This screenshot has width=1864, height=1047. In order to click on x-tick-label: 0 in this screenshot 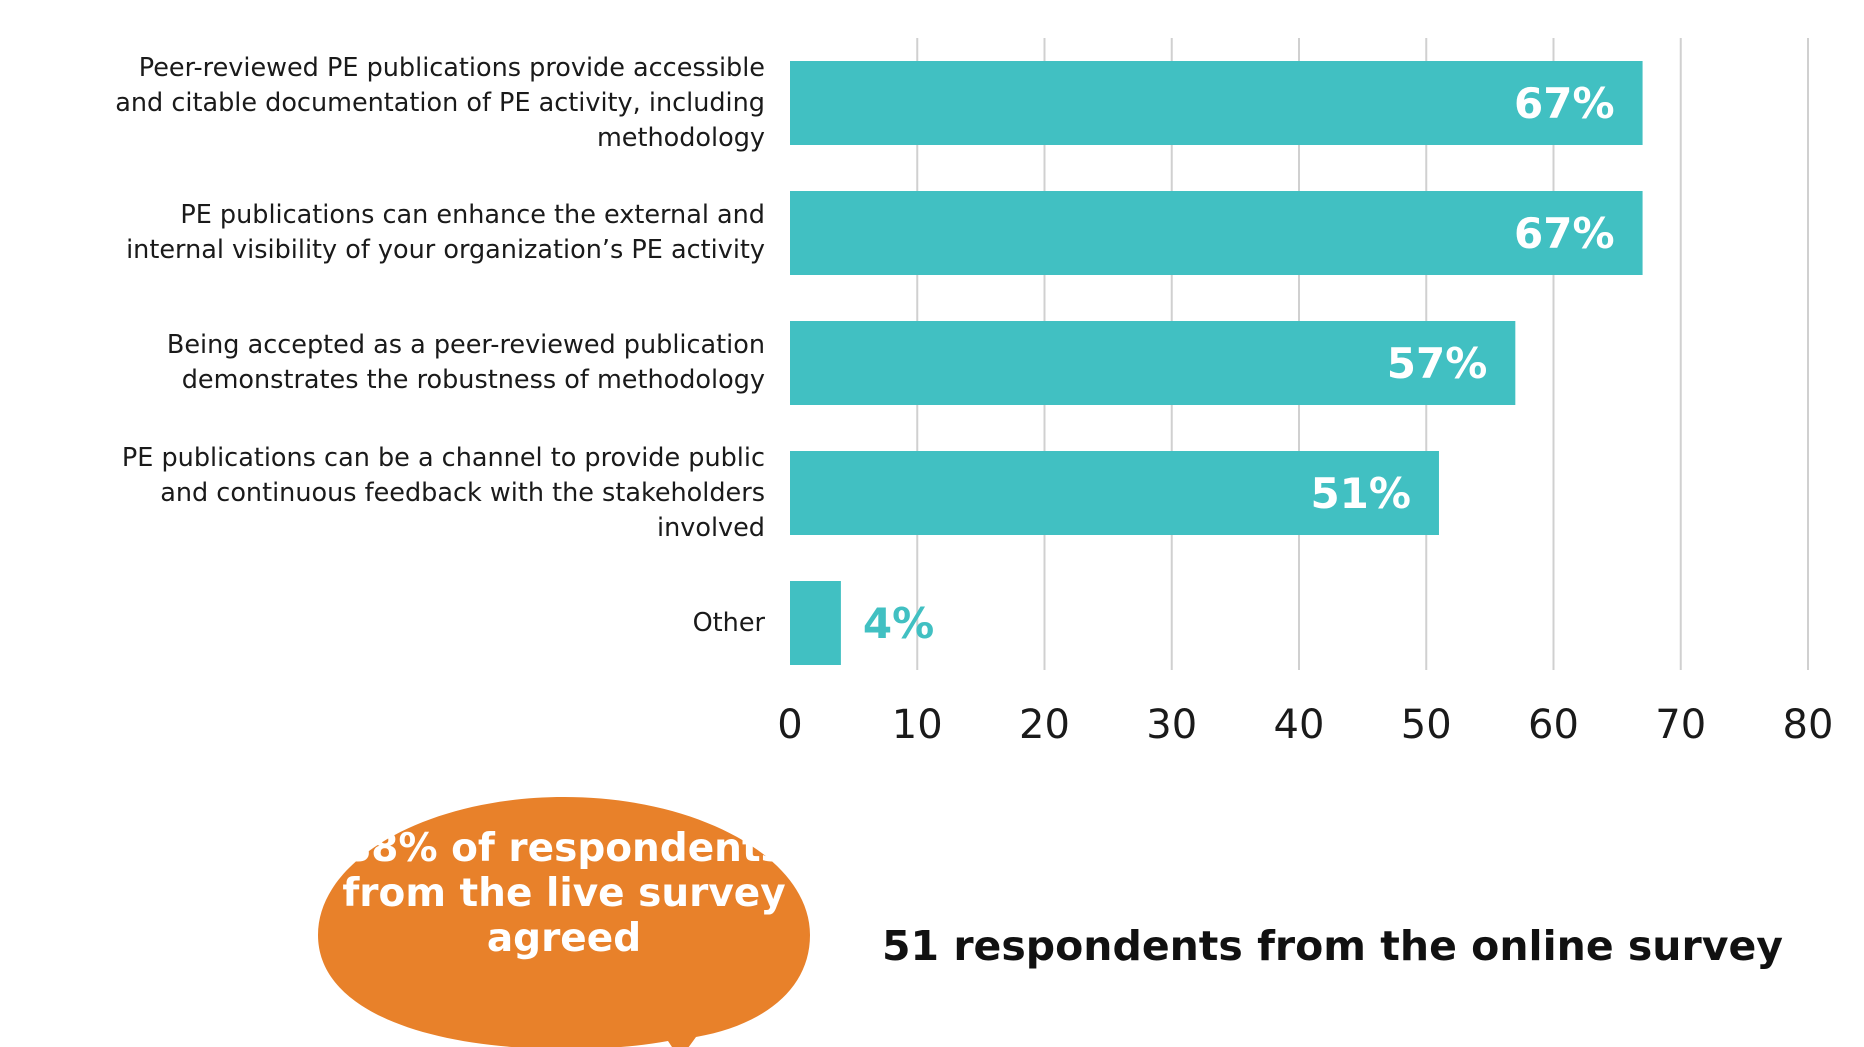, I will do `click(789, 725)`.